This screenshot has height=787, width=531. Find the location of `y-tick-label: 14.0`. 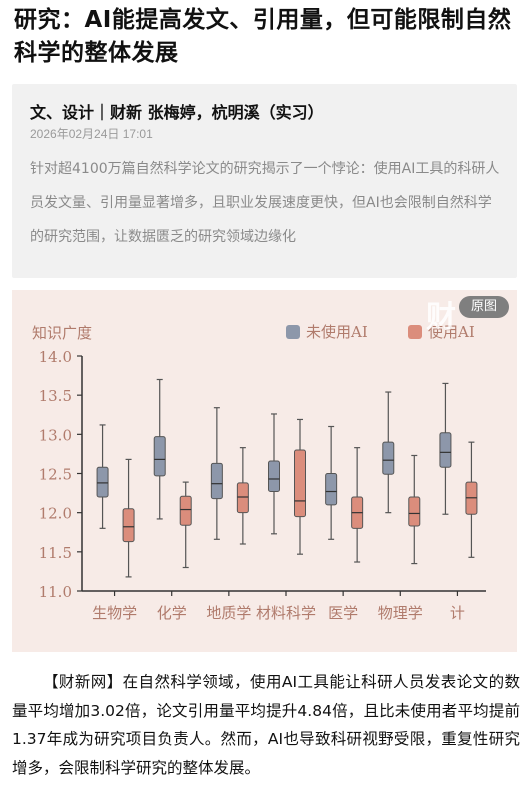

y-tick-label: 14.0 is located at coordinates (55, 357).